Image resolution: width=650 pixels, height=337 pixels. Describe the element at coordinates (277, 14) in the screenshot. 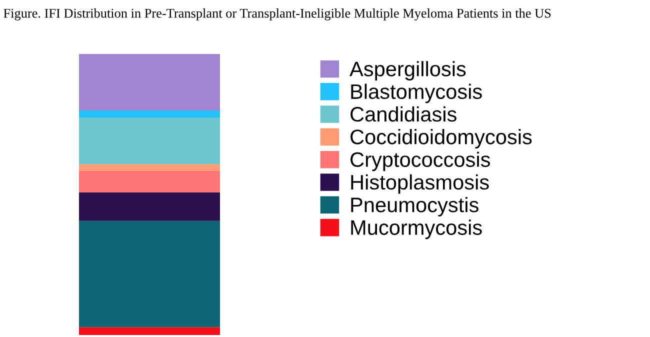

I see `text: Figure. IFI Distribution in Pre-Transplant or Transplant-Ineligible Multiple Myeloma Patients in the US` at that location.